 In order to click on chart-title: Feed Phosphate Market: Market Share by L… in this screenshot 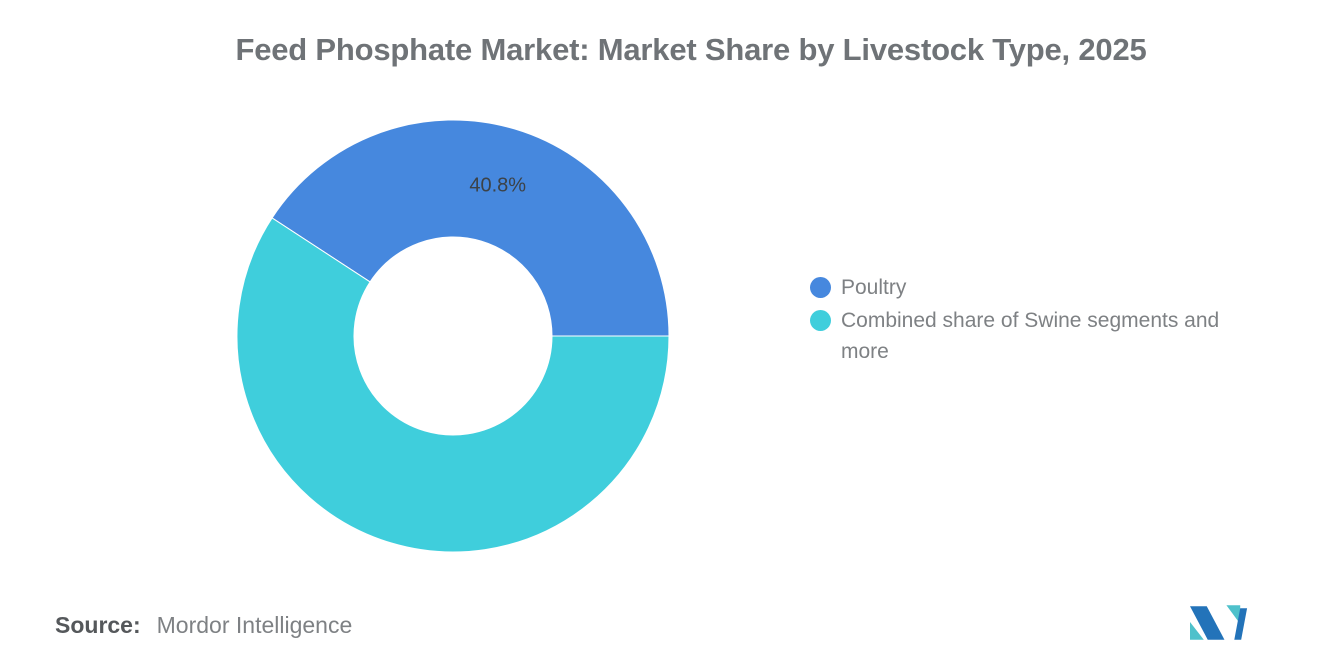, I will do `click(691, 49)`.